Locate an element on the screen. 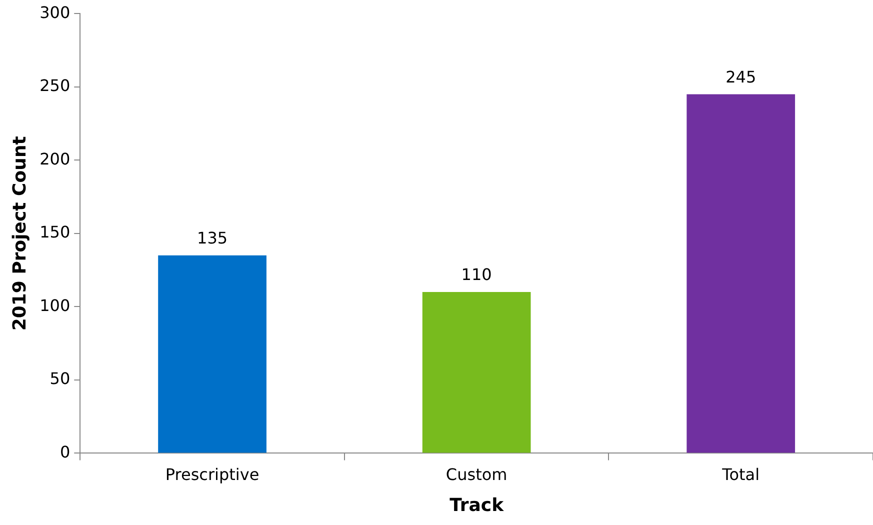 Image resolution: width=873 pixels, height=525 pixels. y-tick-label: 250 is located at coordinates (55, 86).